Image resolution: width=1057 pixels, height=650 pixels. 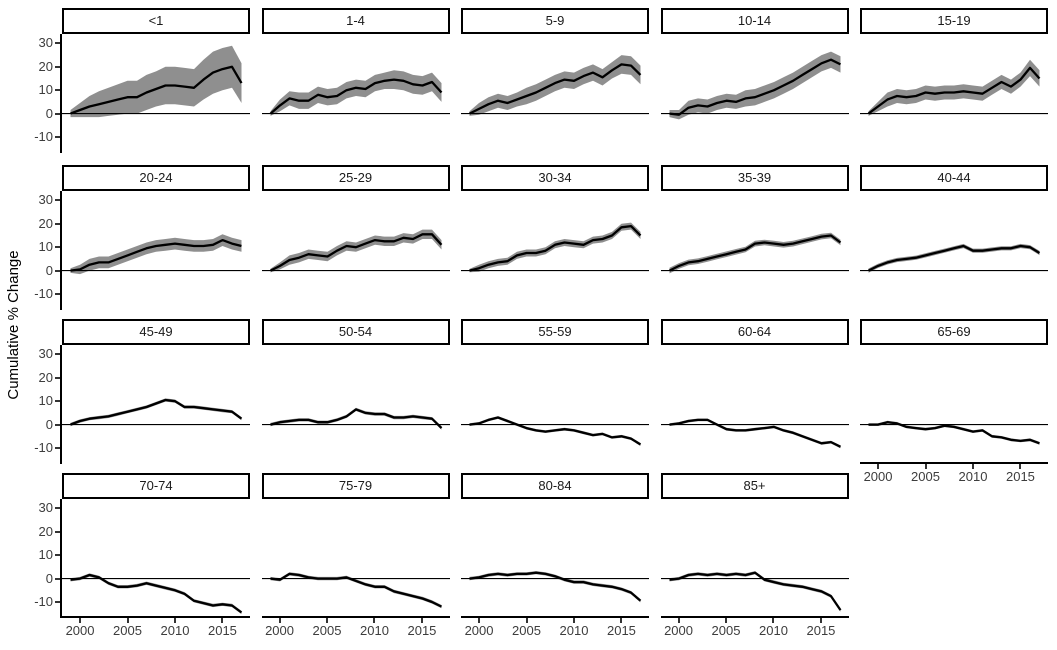 I want to click on facet-strip-50-54: 50-54, so click(x=355, y=332).